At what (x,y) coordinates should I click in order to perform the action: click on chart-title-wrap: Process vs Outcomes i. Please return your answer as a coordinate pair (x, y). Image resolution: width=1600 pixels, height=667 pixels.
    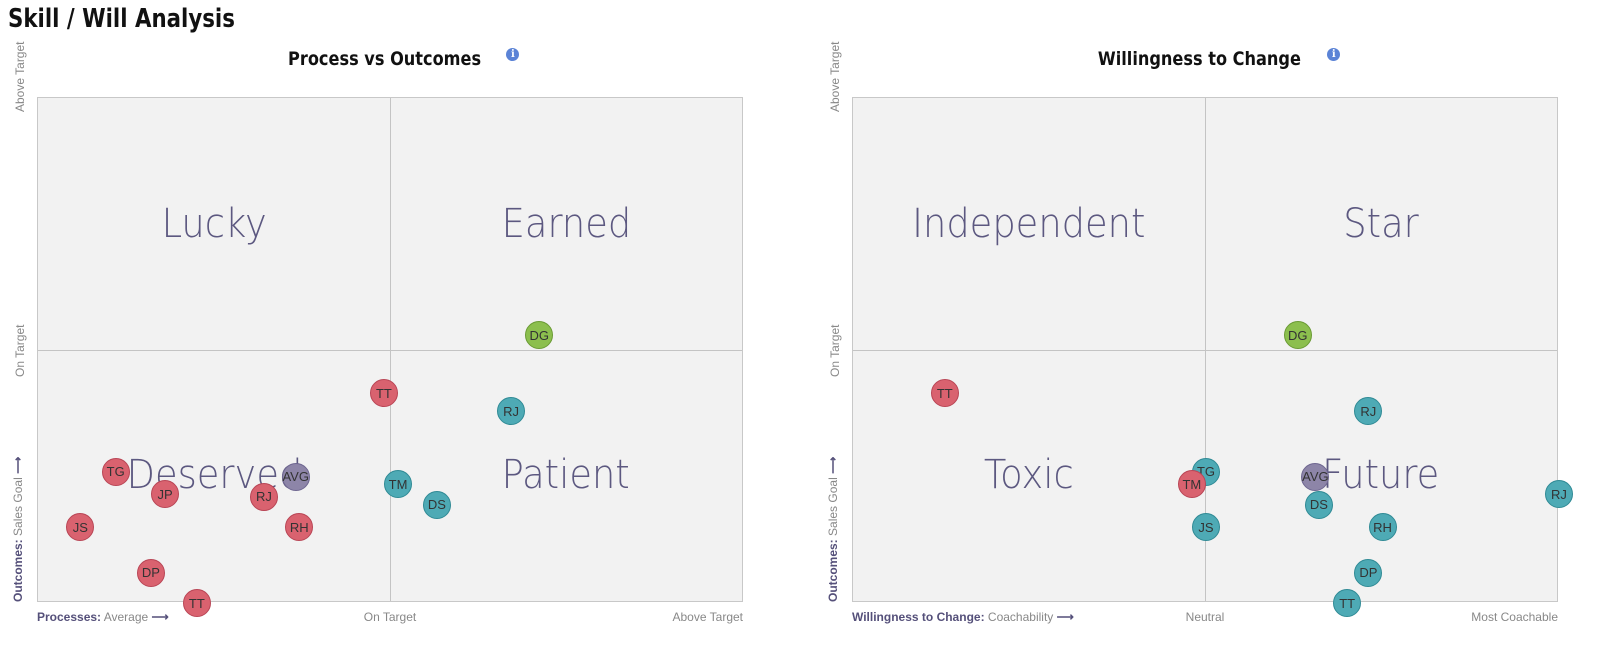
    Looking at the image, I should click on (395, 59).